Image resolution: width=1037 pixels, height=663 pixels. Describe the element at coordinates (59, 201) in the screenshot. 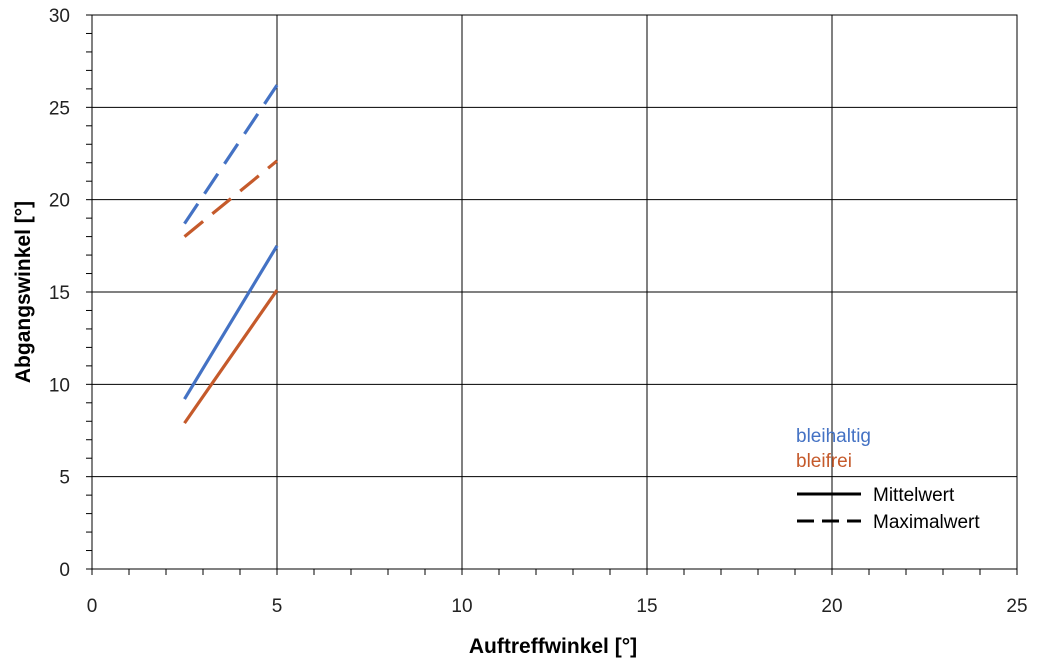

I see `y-tick-label: 20` at that location.